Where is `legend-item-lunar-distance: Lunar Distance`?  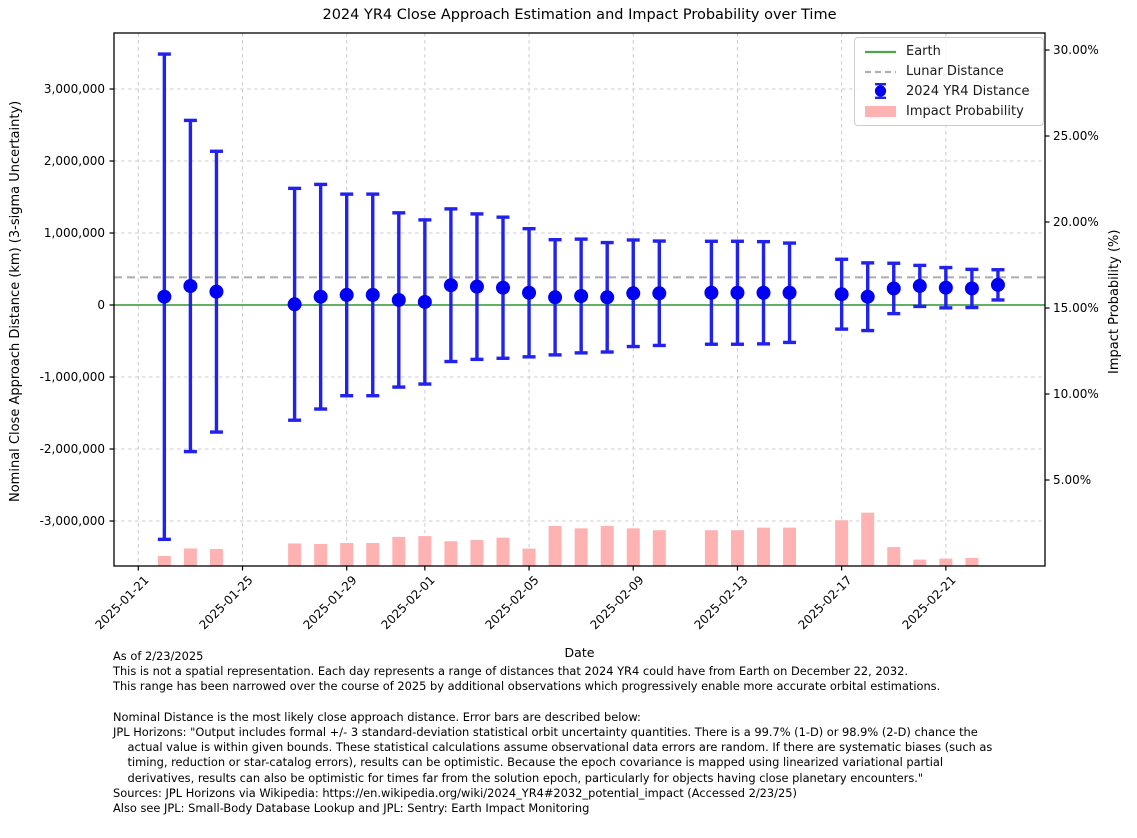 legend-item-lunar-distance: Lunar Distance is located at coordinates (953, 72).